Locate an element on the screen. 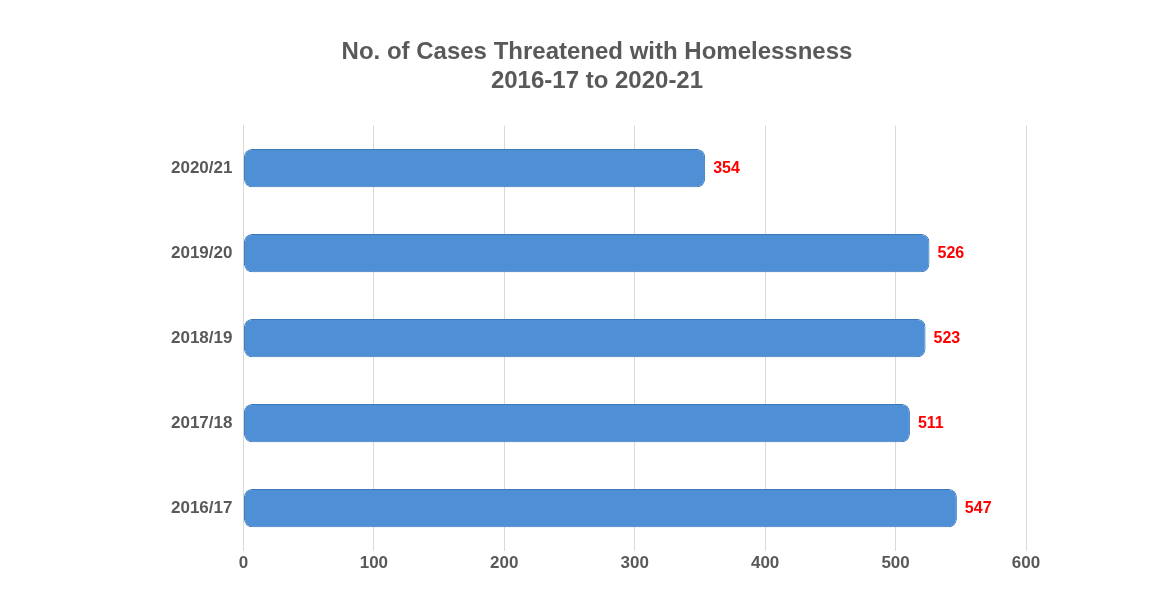 The height and width of the screenshot is (595, 1174). y-tick-label: 2019/20 is located at coordinates (202, 252).